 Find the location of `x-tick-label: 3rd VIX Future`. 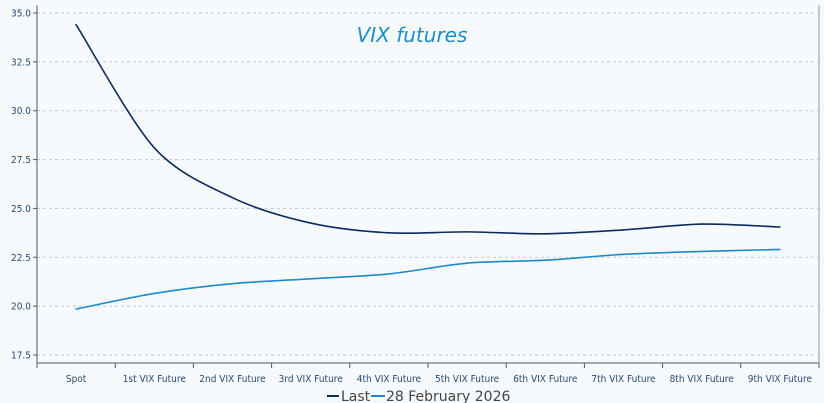

x-tick-label: 3rd VIX Future is located at coordinates (311, 379).